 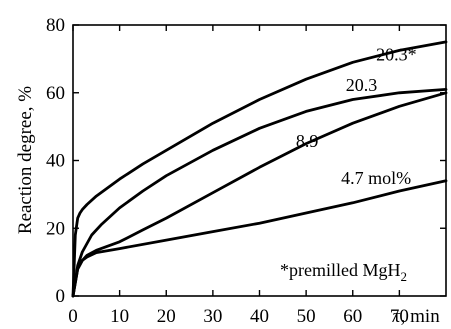 I want to click on y-tick-label: 0, so click(x=61, y=296).